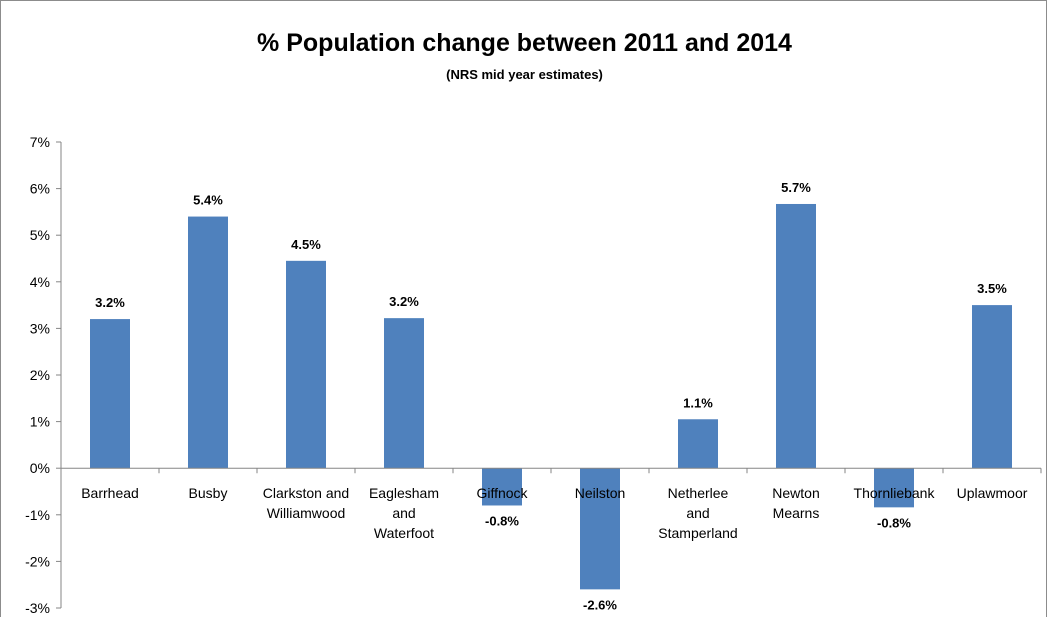 The height and width of the screenshot is (618, 1047). Describe the element at coordinates (40, 328) in the screenshot. I see `y-tick-label: 3%` at that location.